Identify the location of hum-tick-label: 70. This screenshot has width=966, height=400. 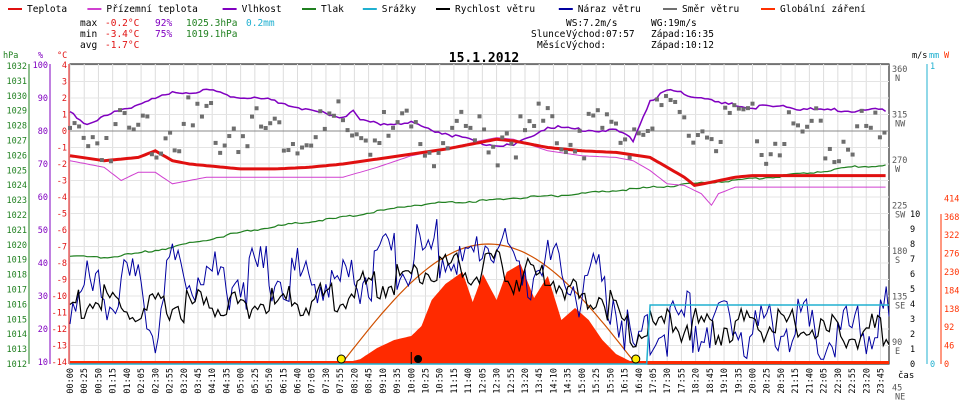
(43, 165).